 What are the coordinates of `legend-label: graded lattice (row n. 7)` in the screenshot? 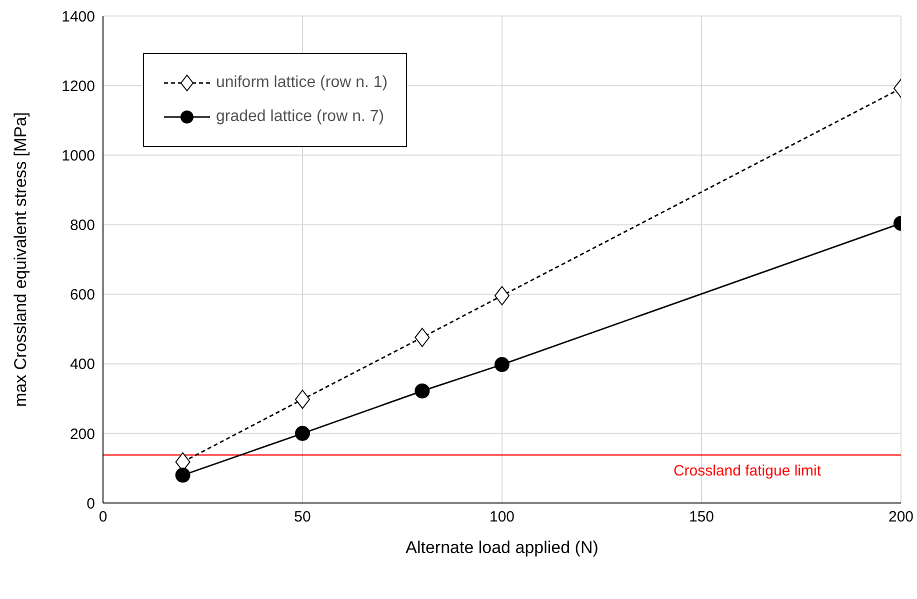 It's located at (300, 117).